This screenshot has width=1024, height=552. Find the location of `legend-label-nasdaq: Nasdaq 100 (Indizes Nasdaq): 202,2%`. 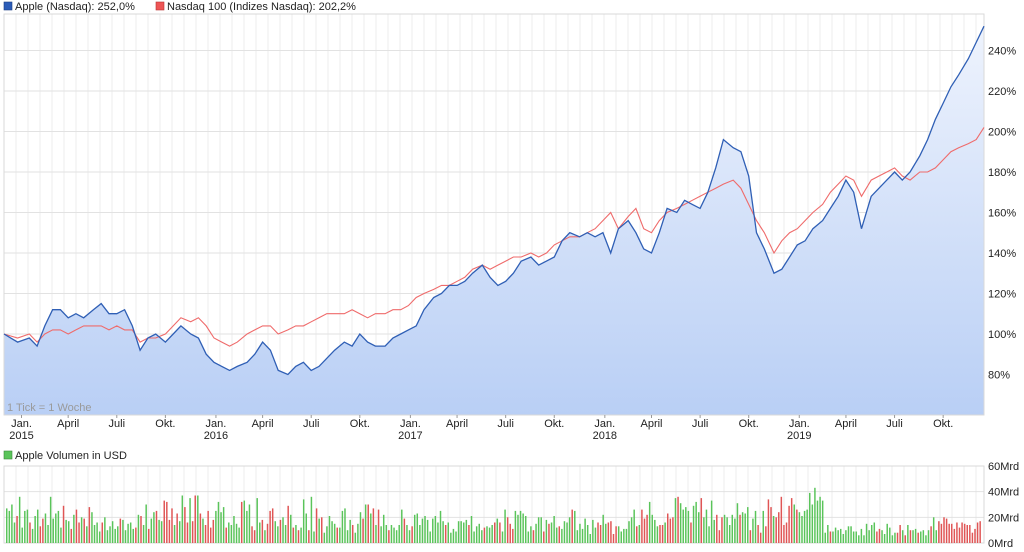

legend-label-nasdaq: Nasdaq 100 (Indizes Nasdaq): 202,2% is located at coordinates (261, 7).